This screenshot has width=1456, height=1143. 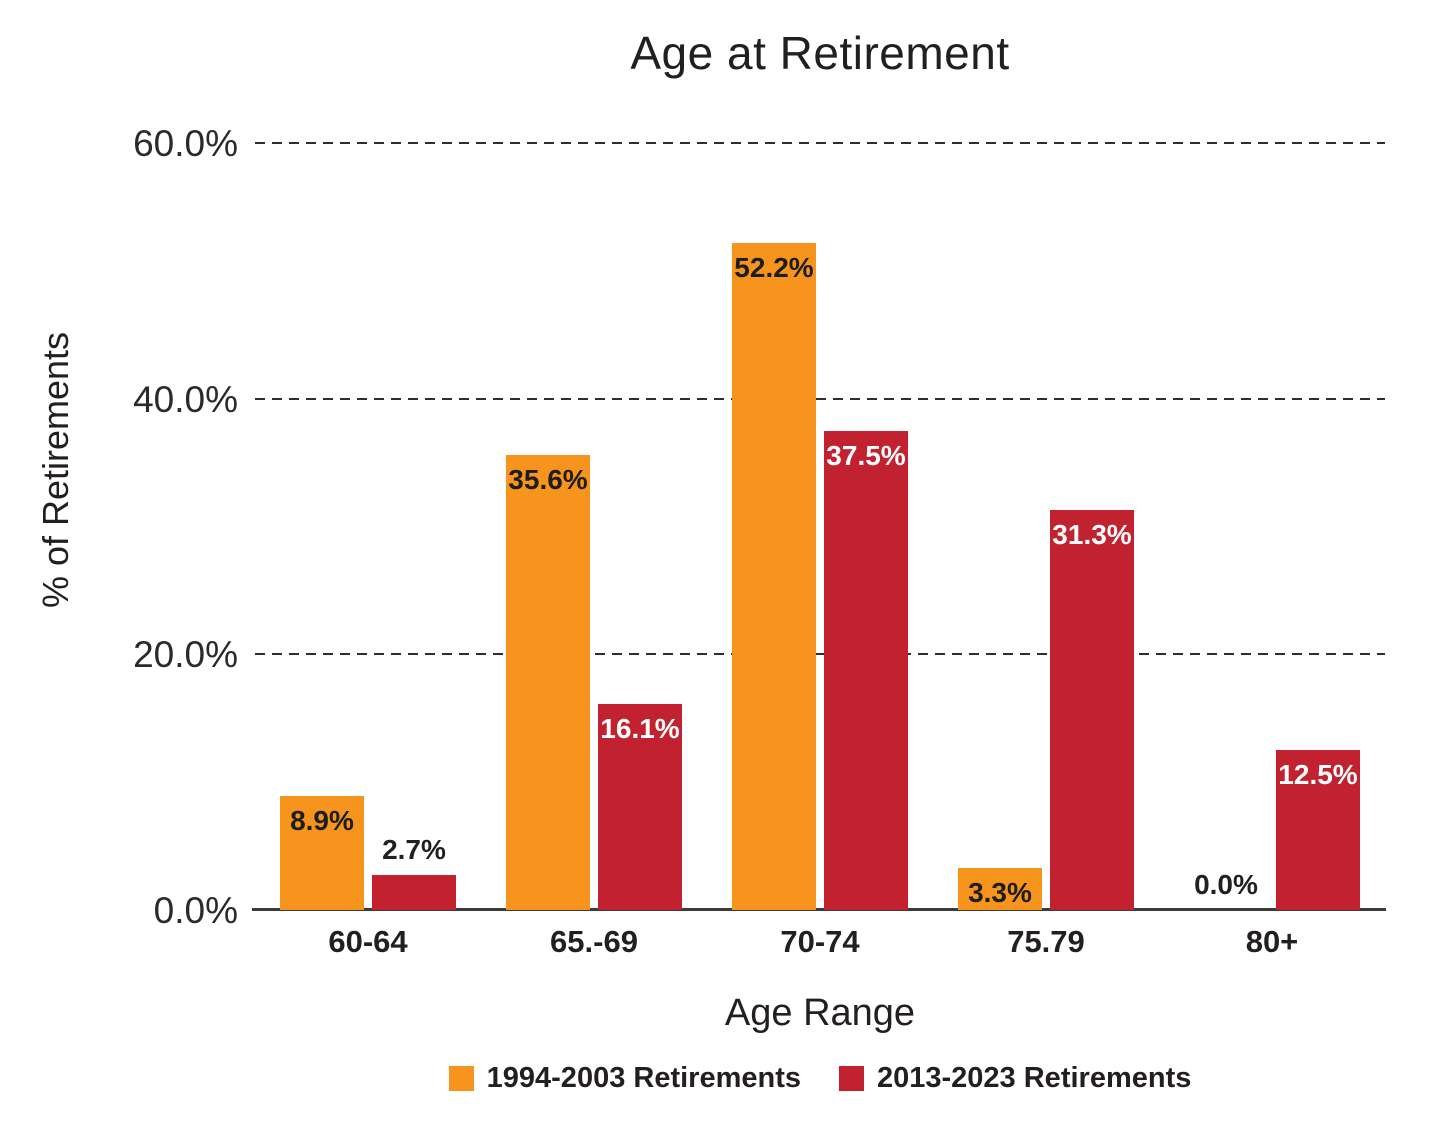 I want to click on bar-label: 8.9%, so click(x=322, y=820).